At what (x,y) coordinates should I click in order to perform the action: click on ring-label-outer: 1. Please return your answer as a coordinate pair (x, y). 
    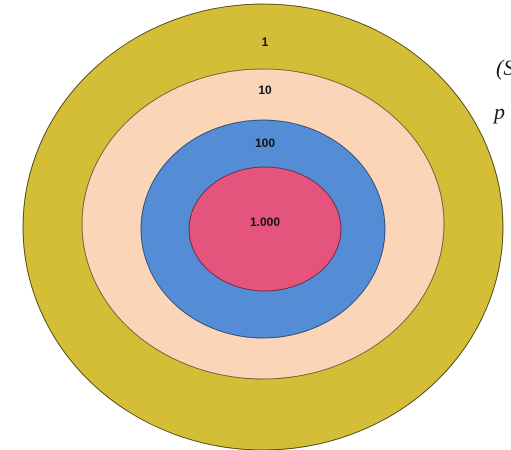
    Looking at the image, I should click on (265, 42).